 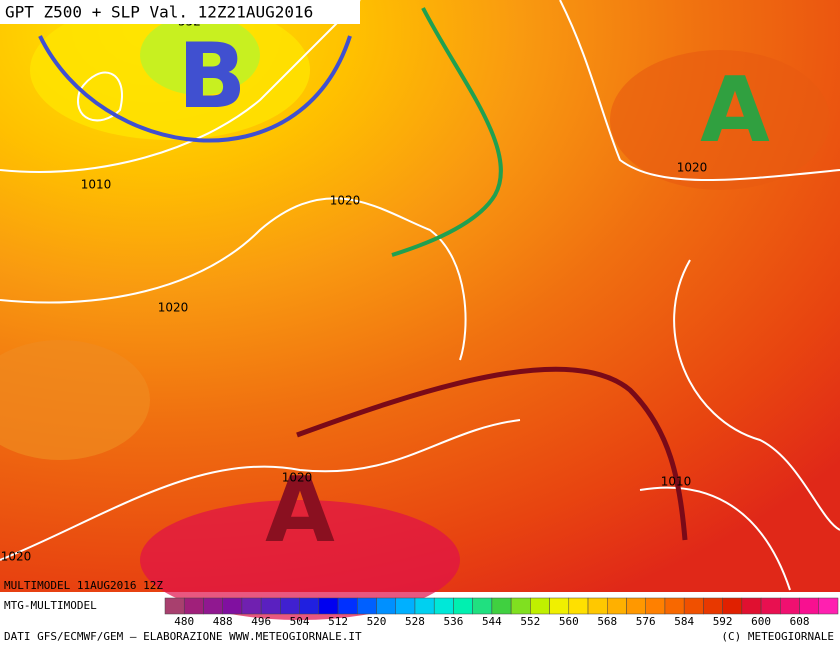 What do you see at coordinates (300, 621) in the screenshot?
I see `colorbar-label: 504` at bounding box center [300, 621].